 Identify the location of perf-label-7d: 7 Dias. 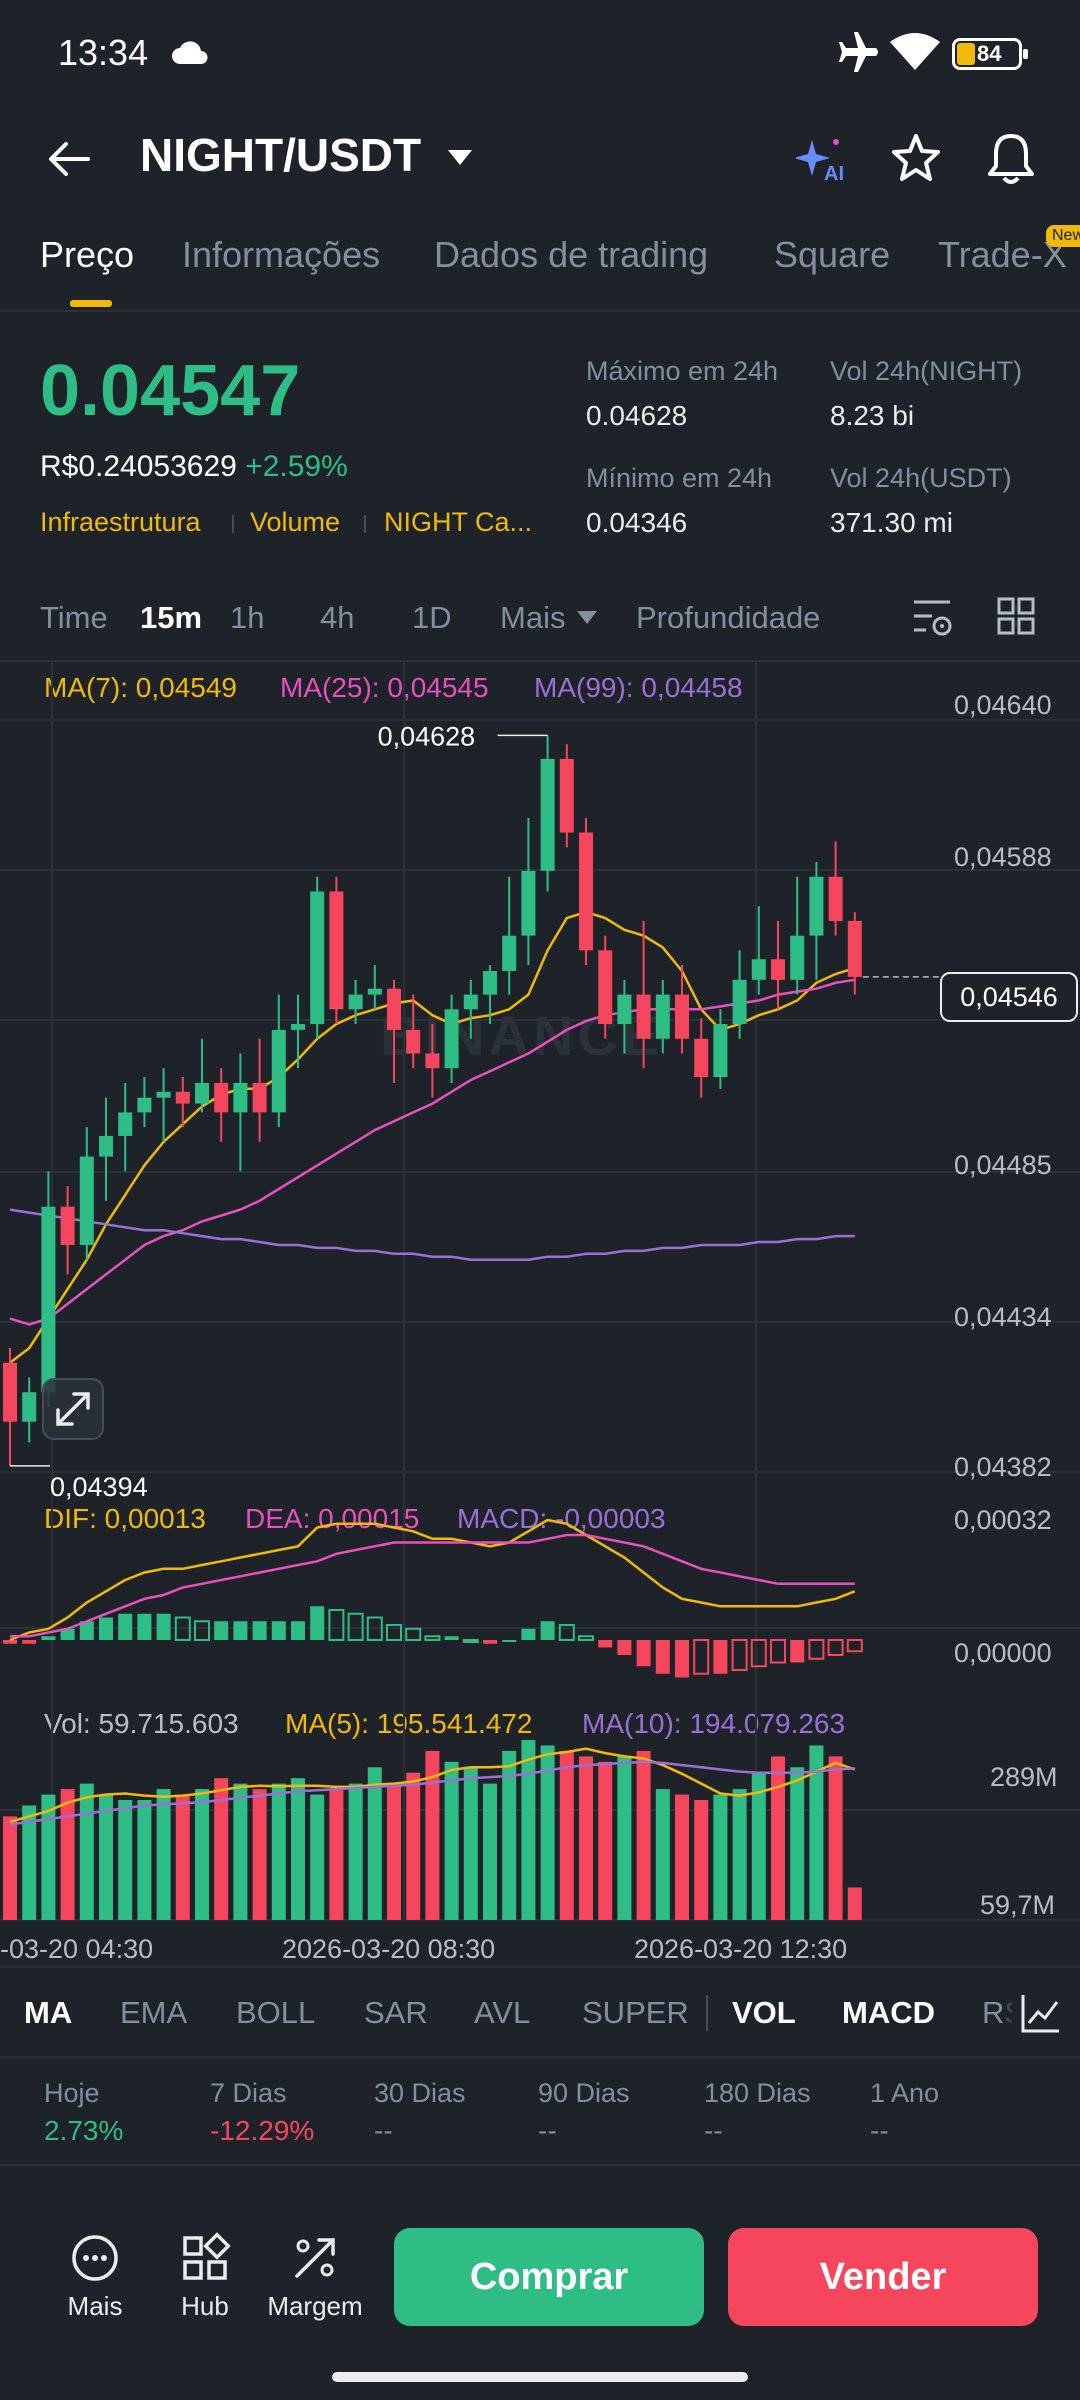
(248, 2093).